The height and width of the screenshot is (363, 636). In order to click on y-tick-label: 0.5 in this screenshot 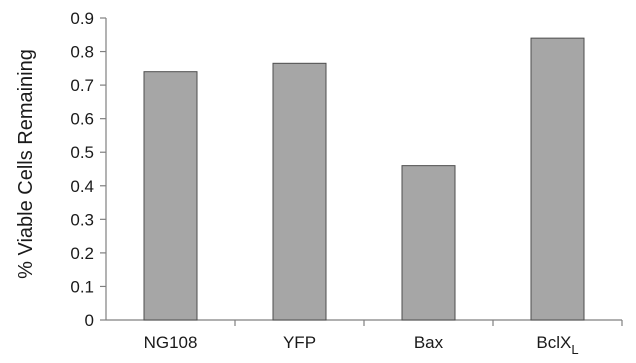, I will do `click(82, 152)`.